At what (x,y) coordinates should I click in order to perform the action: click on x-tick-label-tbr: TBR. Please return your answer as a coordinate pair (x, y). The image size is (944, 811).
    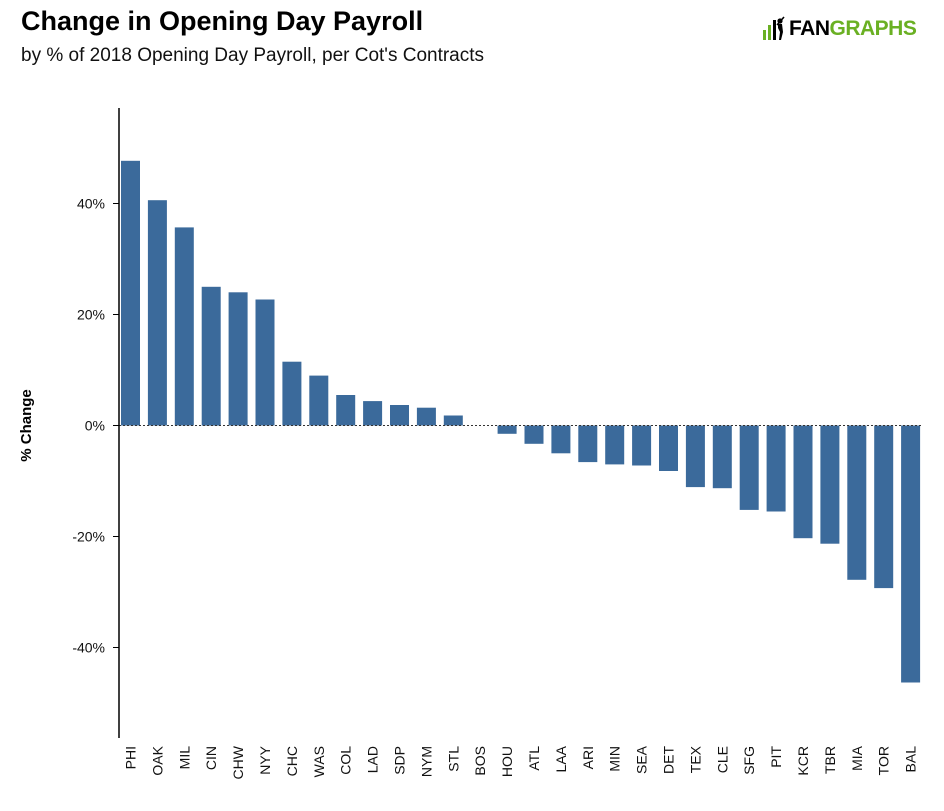
    Looking at the image, I should click on (830, 760).